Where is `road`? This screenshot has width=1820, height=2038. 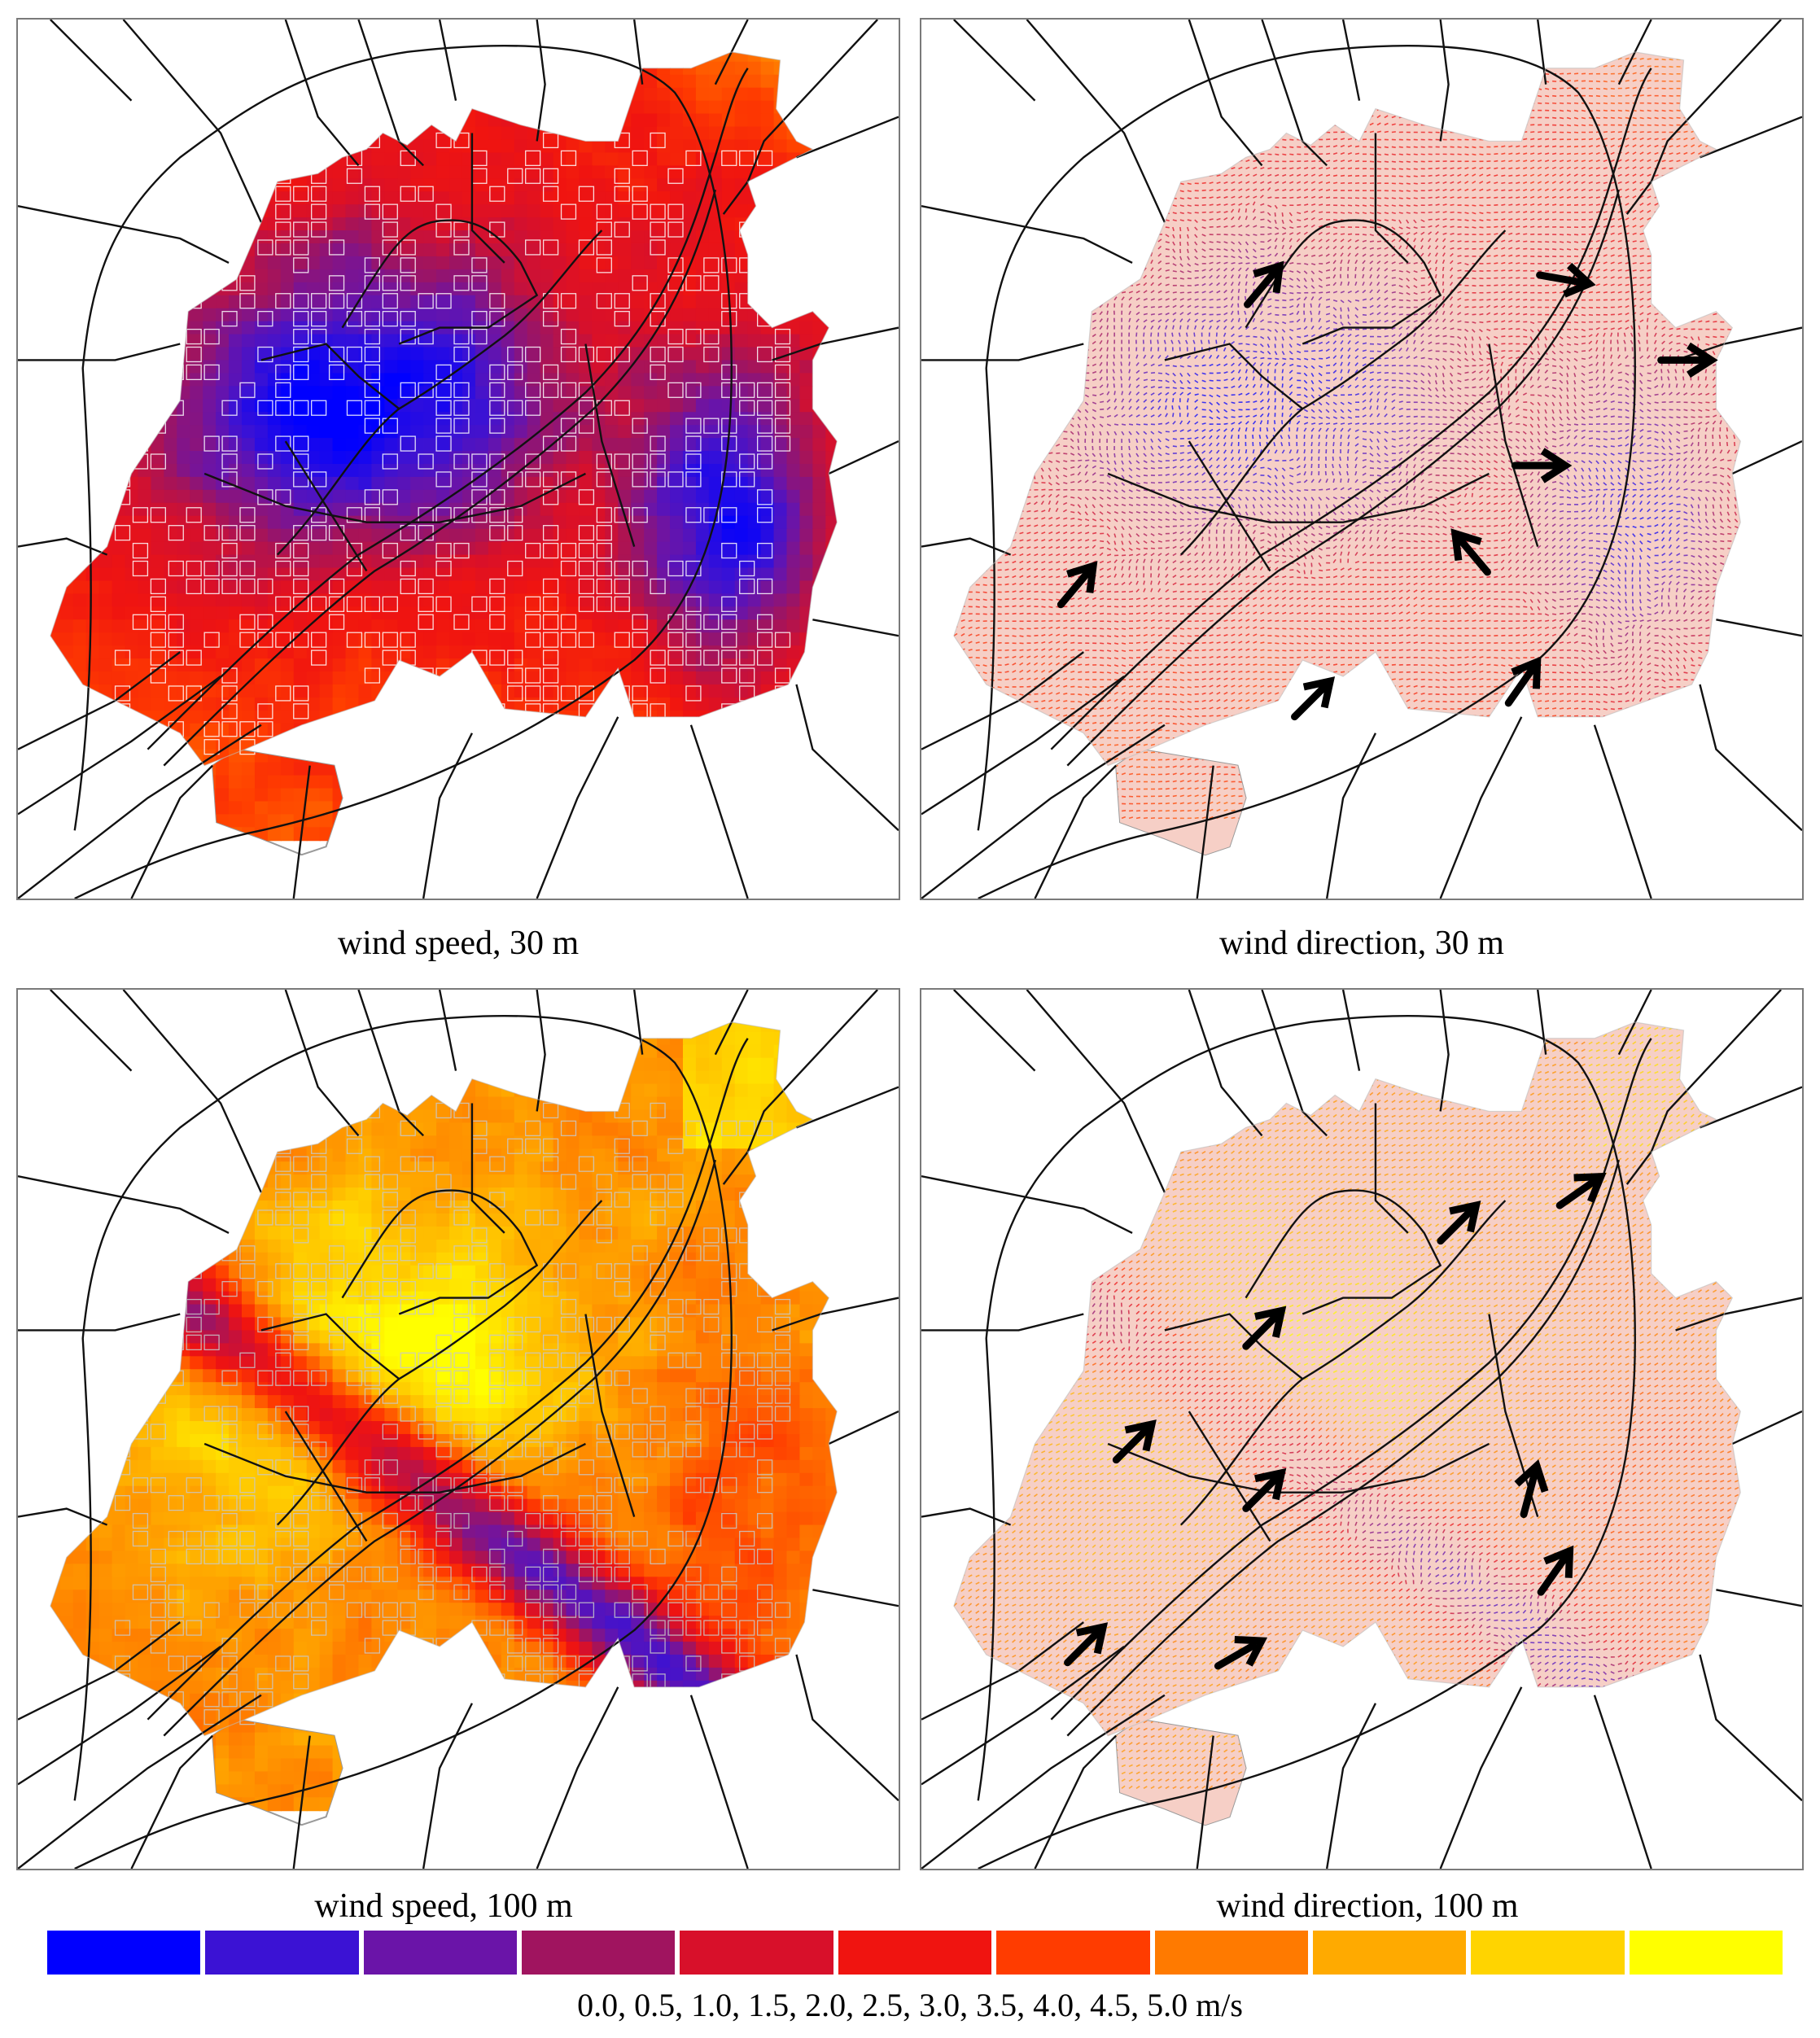
road is located at coordinates (394, 497).